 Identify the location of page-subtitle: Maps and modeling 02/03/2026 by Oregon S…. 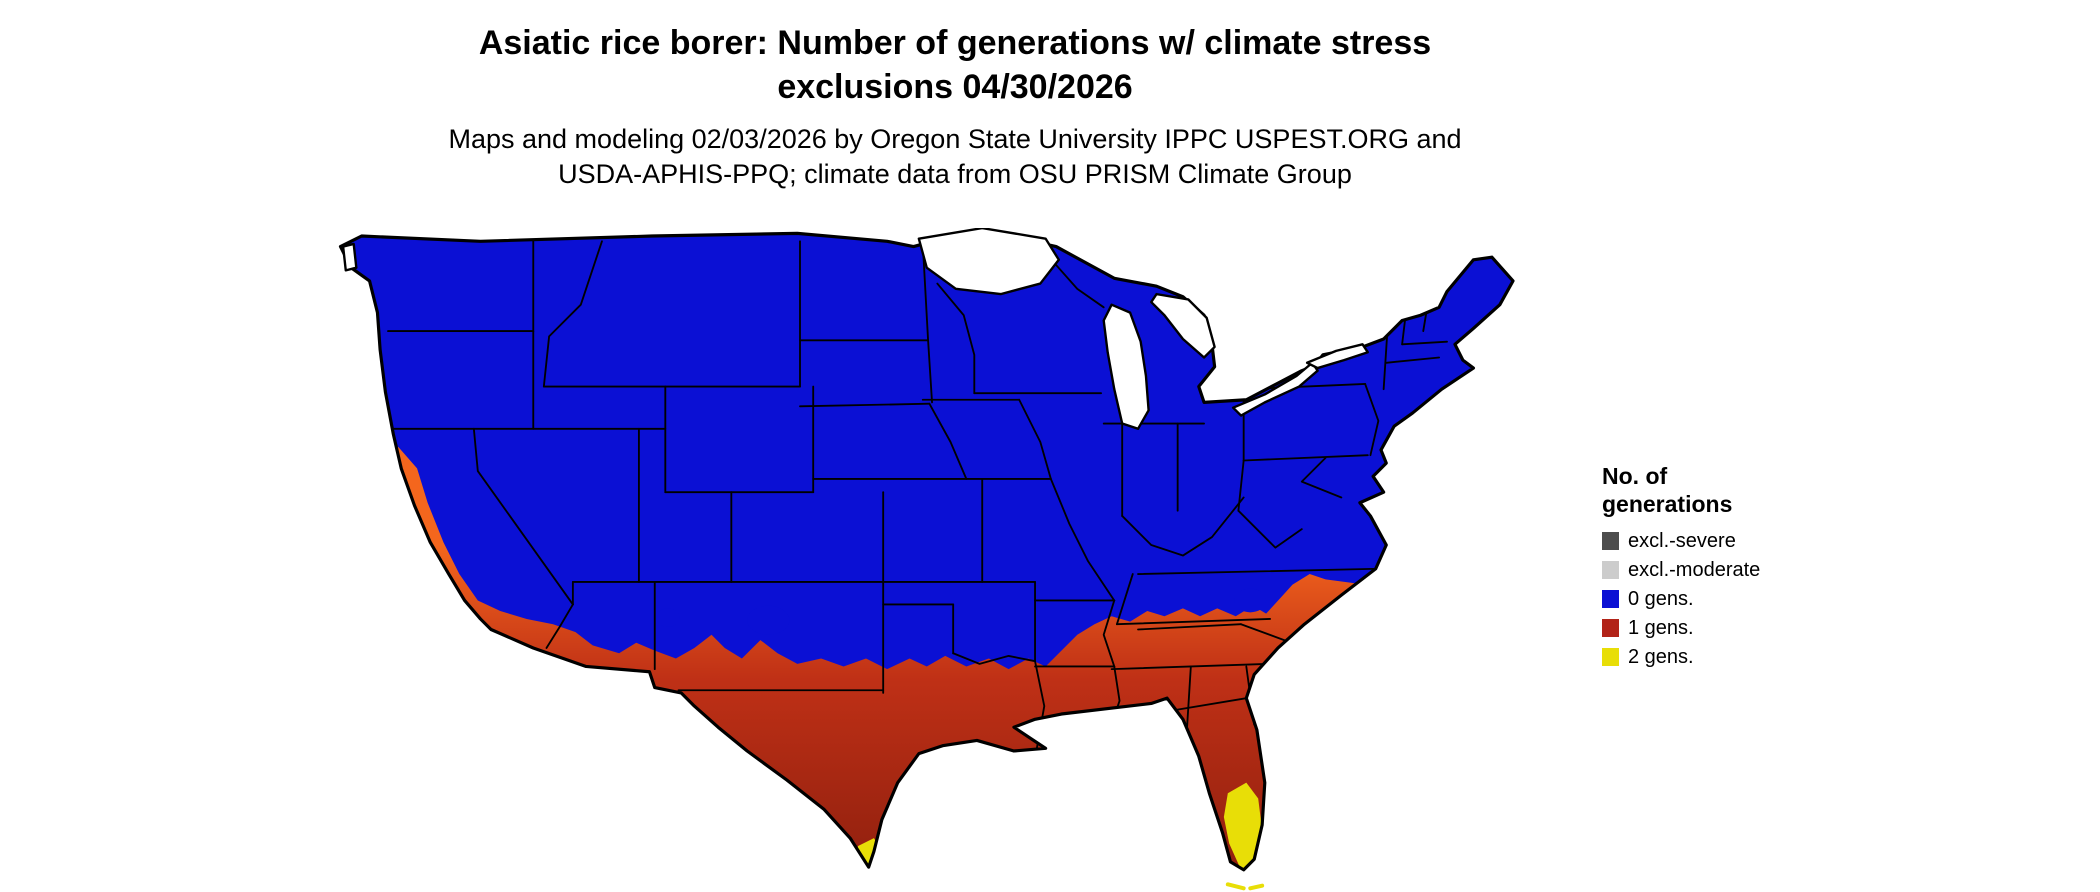
(954, 157).